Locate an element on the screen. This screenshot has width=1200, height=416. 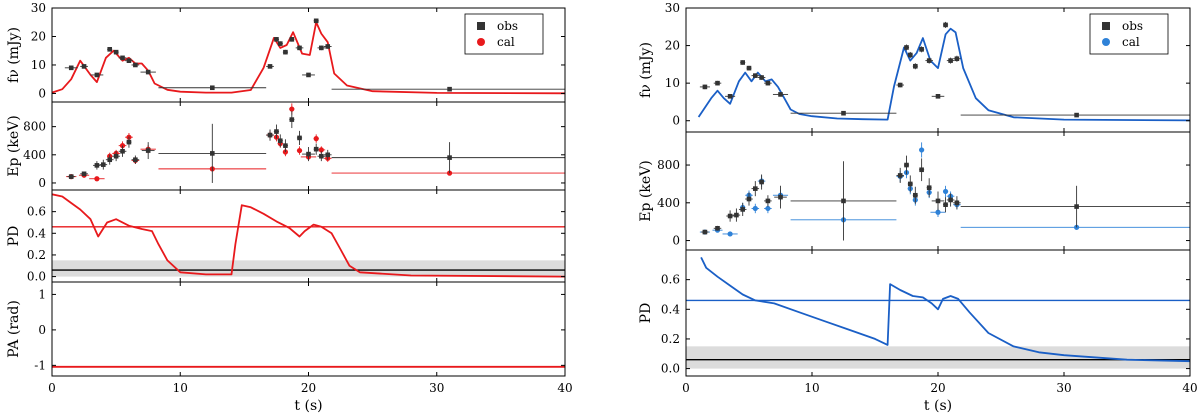
x-tick-label: 40 is located at coordinates (564, 388).